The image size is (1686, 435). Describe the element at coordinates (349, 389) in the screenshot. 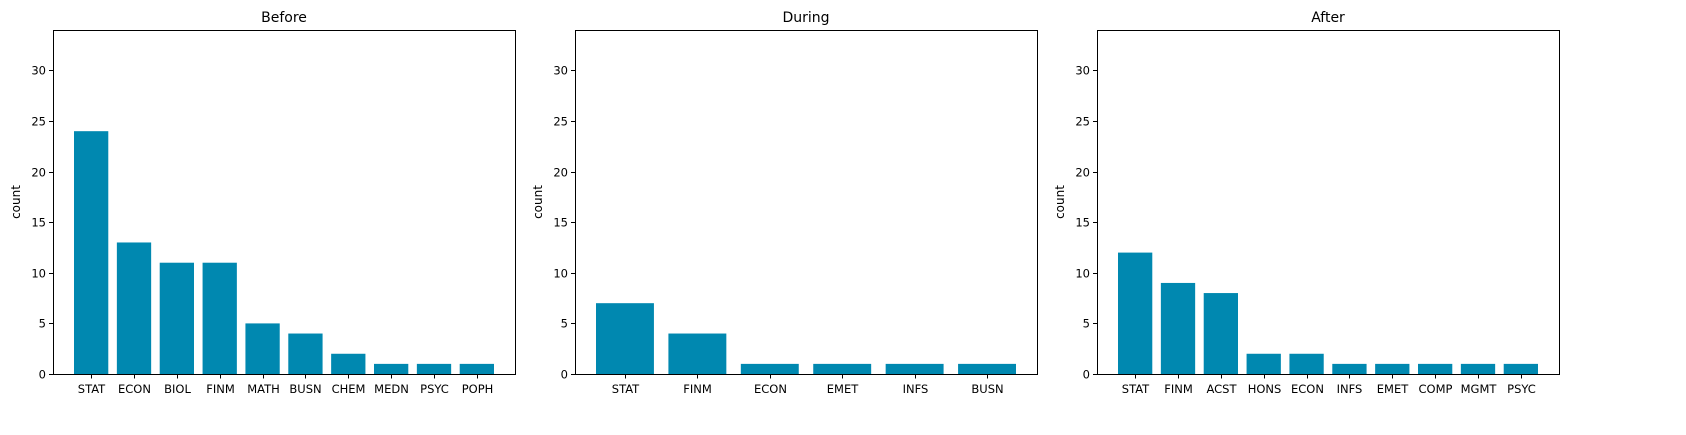

I see `x-tick-label: CHEM` at that location.